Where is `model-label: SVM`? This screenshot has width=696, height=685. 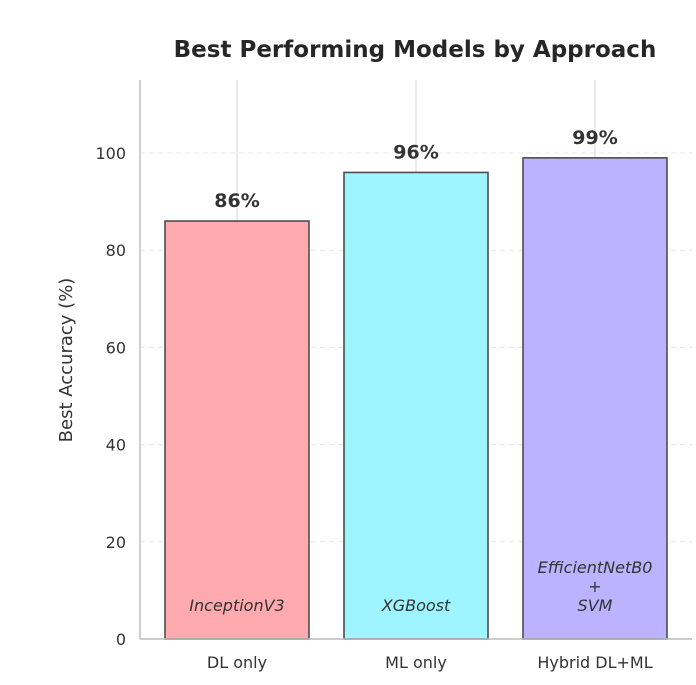 model-label: SVM is located at coordinates (595, 605).